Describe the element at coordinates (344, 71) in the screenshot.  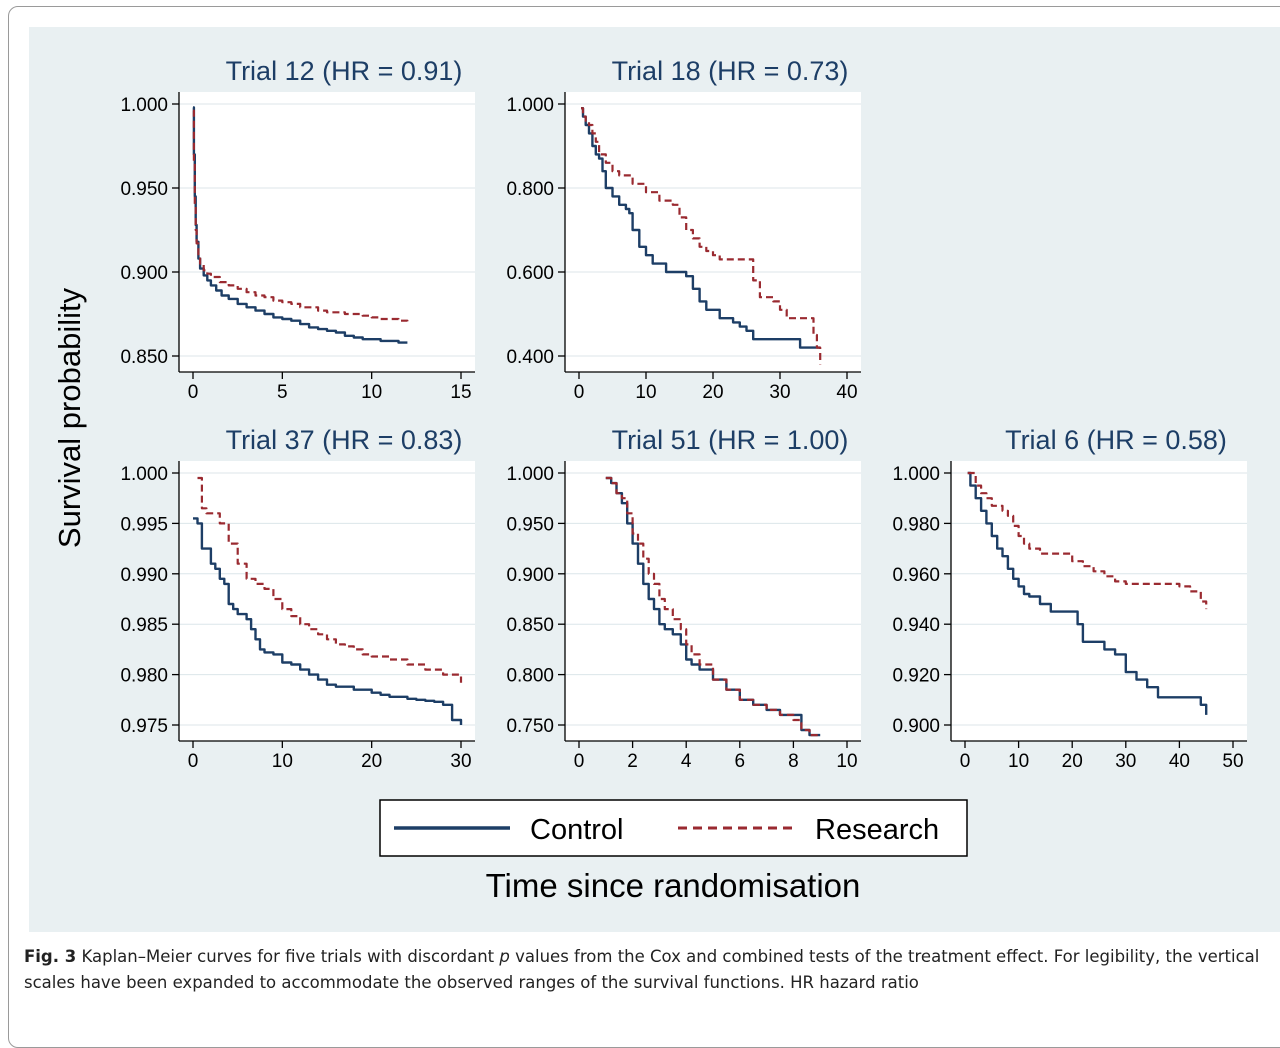
I see `panel-title: Trial 12 (HR = 0.91)` at that location.